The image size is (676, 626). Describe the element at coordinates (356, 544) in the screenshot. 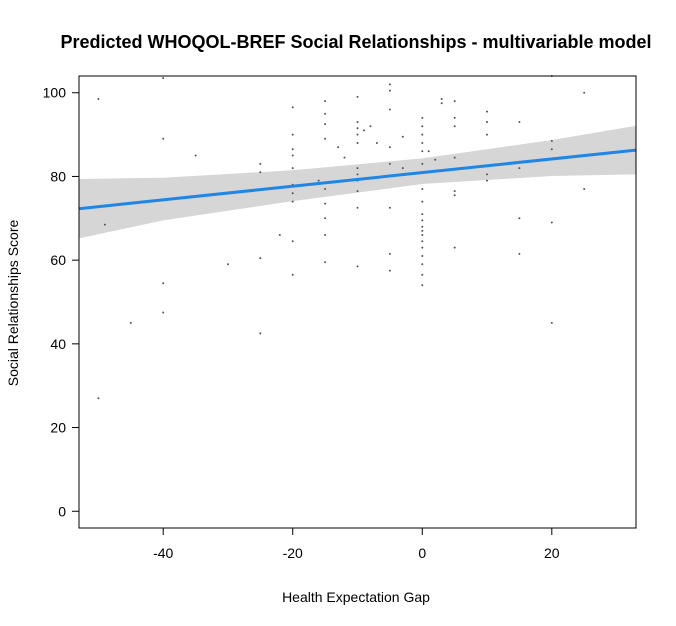

I see `x-axis: -40 -20 0 20` at that location.